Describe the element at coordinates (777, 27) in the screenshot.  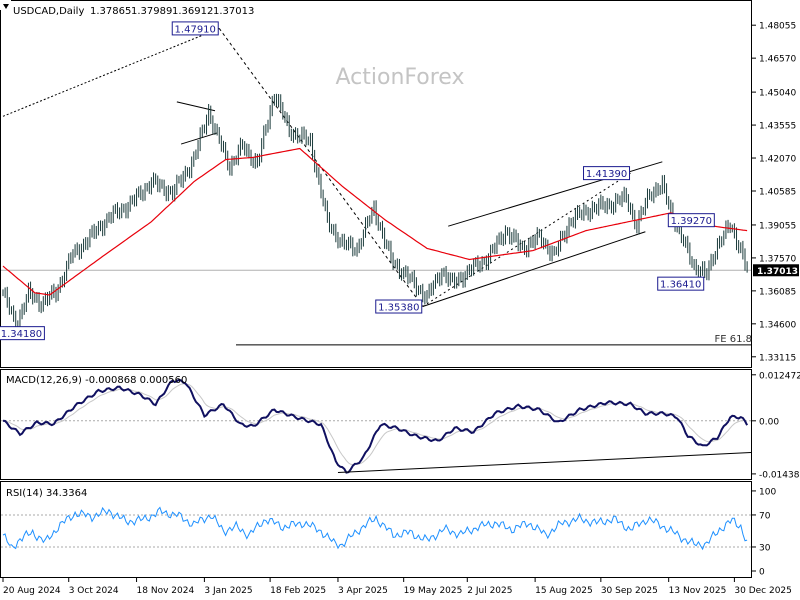
I see `price-tick-label: 1.48055` at that location.